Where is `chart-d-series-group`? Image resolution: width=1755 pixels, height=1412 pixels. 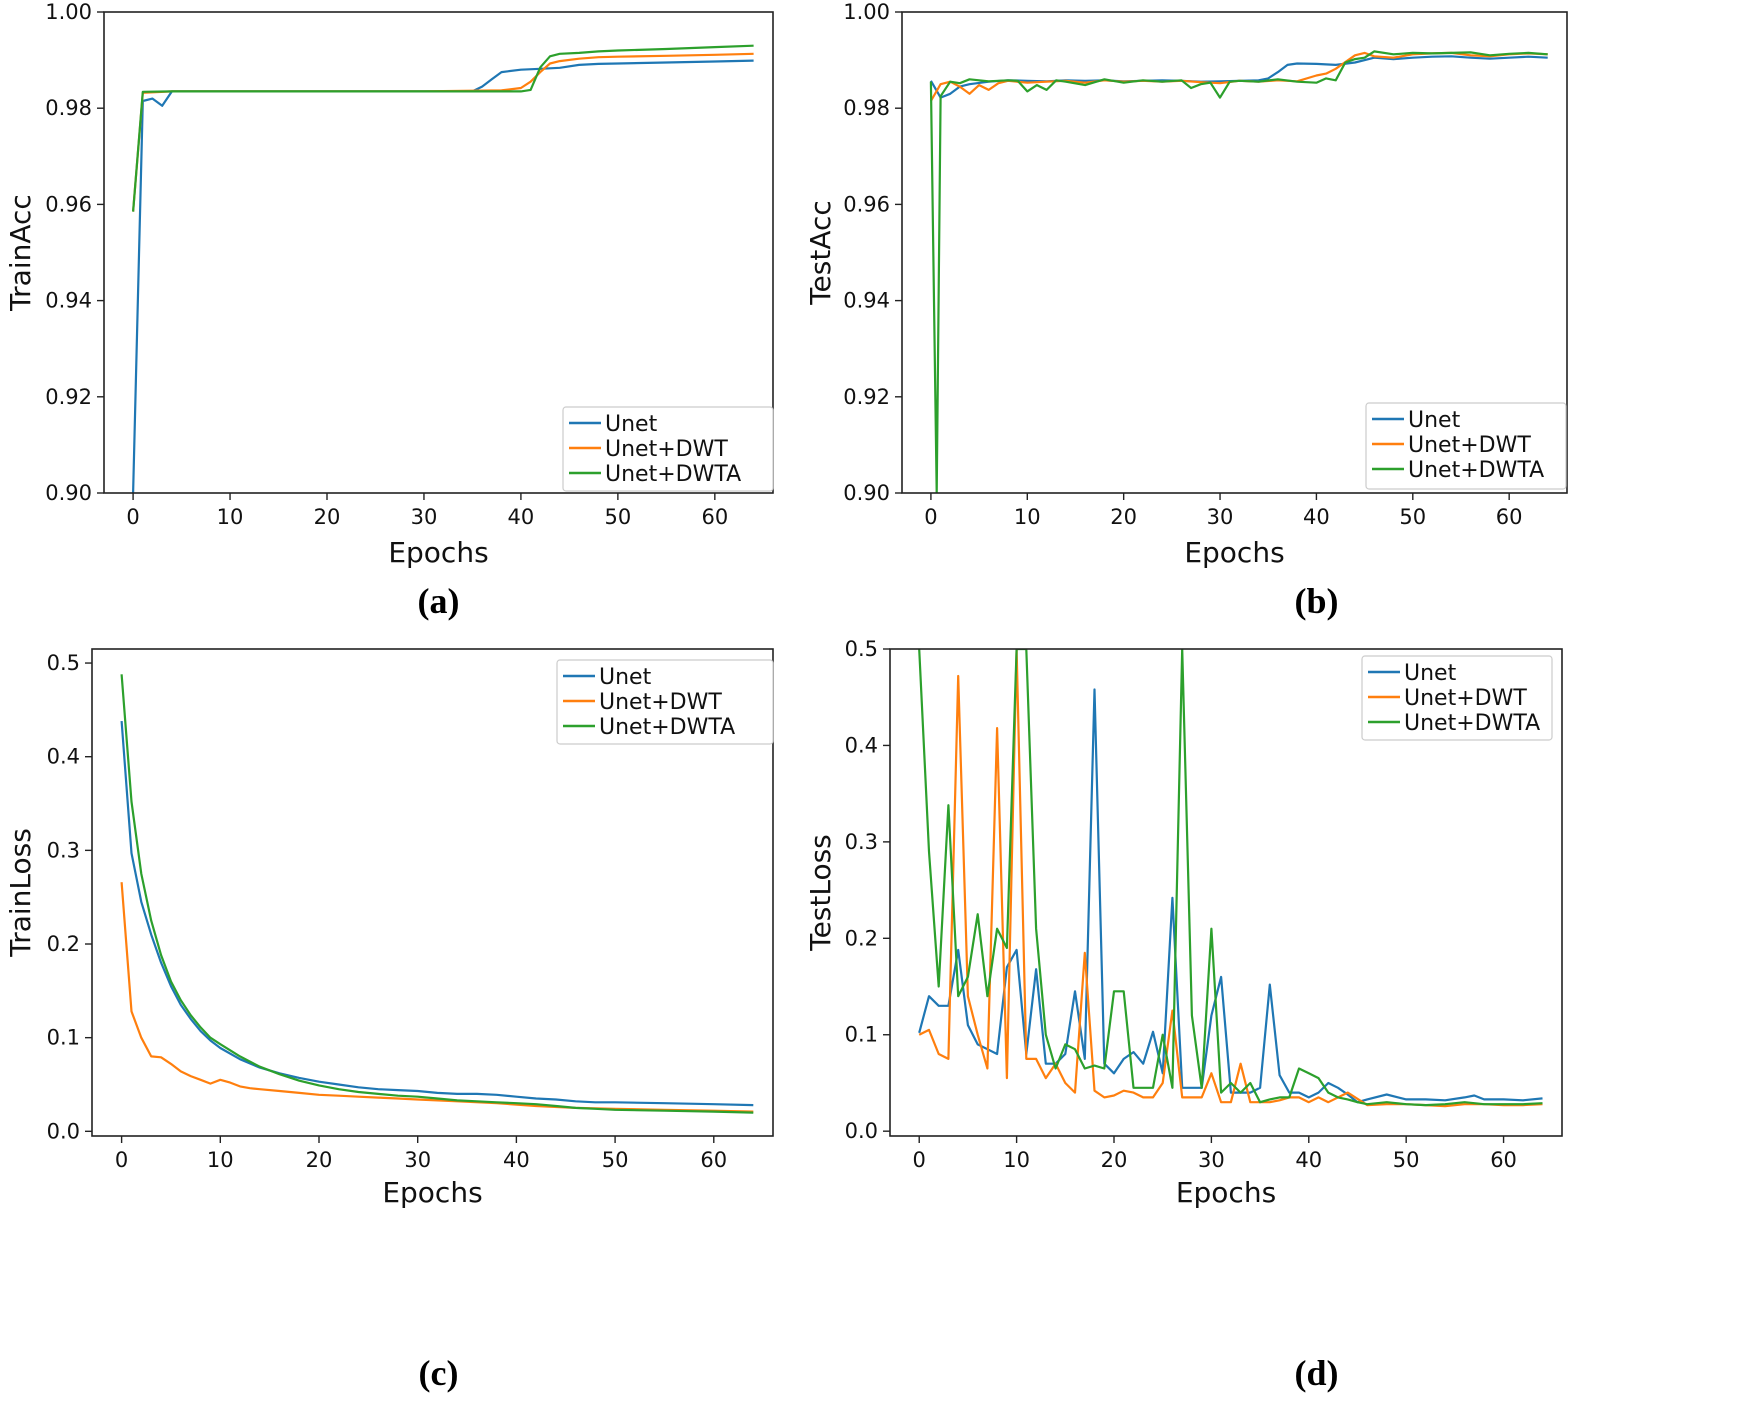 chart-d-series-group is located at coordinates (1230, 878).